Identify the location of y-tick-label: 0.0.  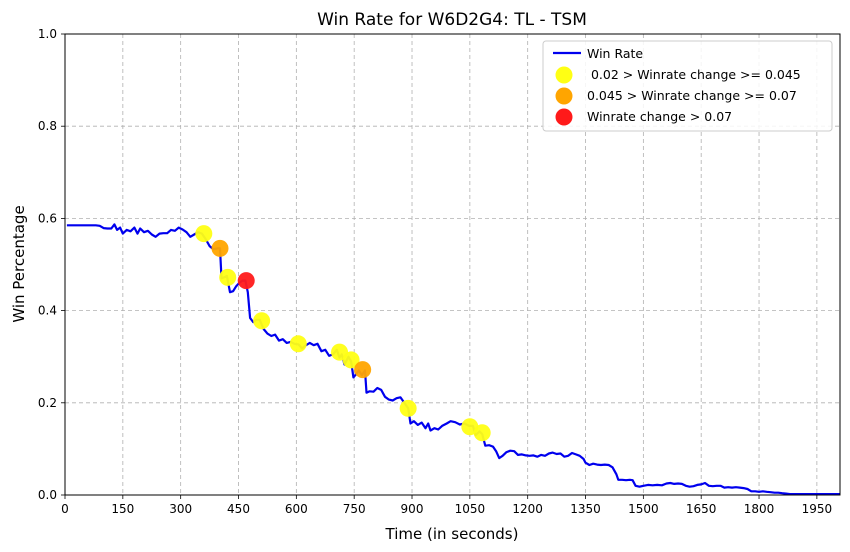
(47, 495).